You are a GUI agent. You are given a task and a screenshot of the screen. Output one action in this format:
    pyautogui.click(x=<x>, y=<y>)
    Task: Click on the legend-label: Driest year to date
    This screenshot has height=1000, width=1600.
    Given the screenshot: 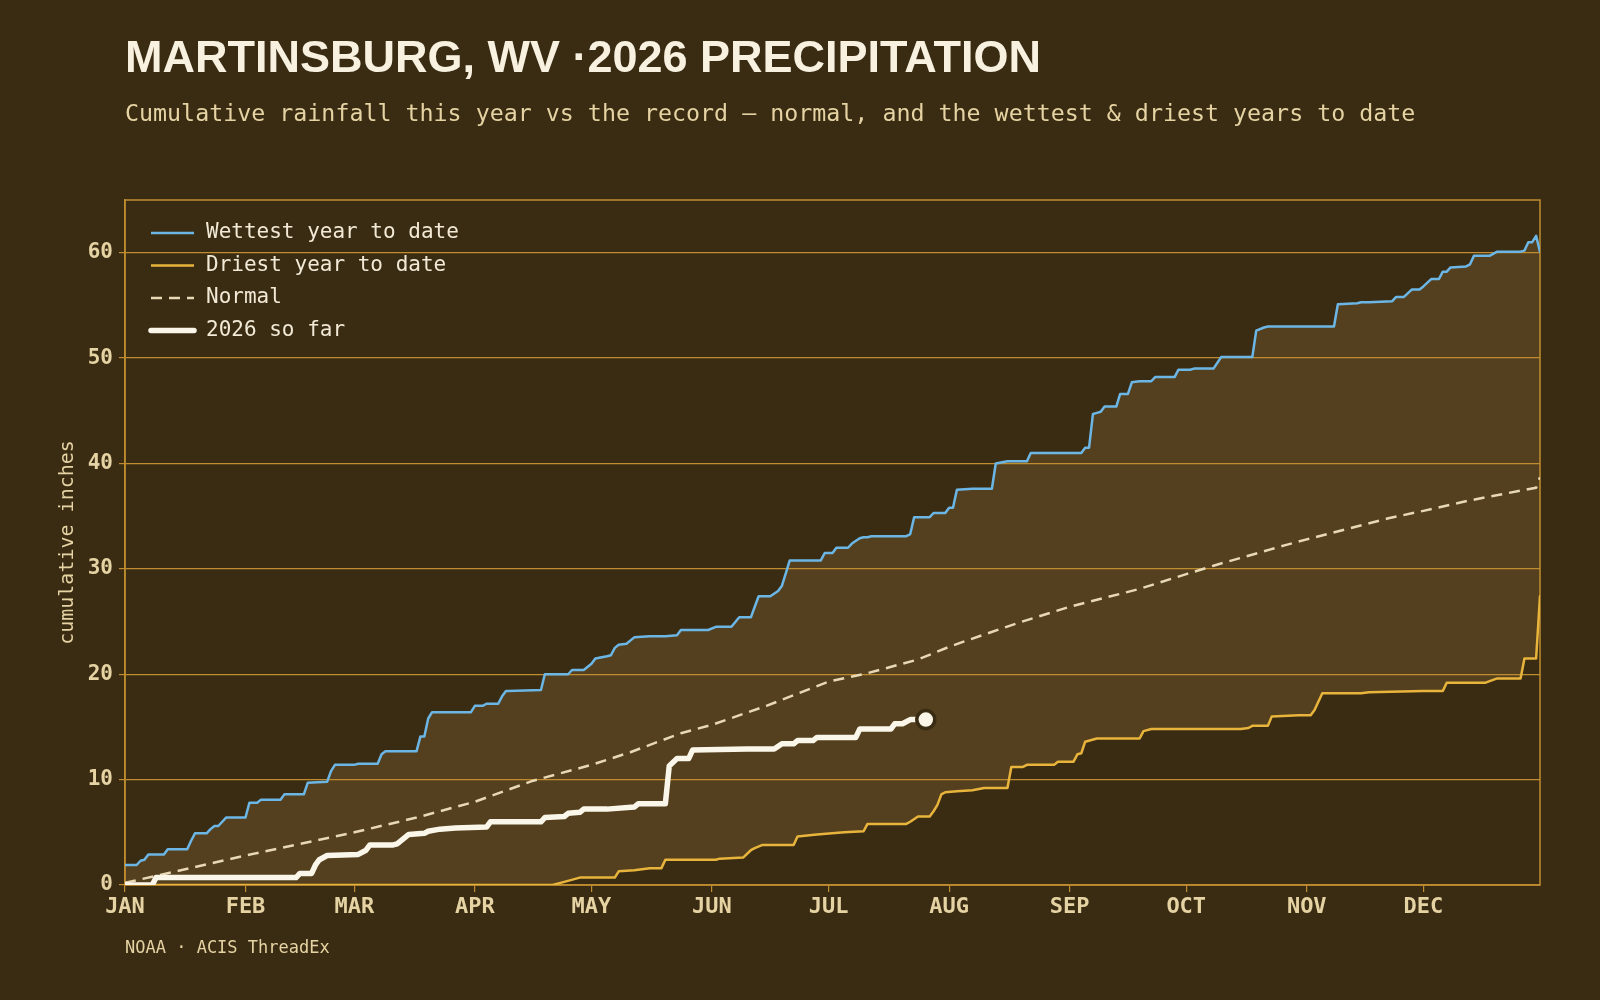 What is the action you would take?
    pyautogui.click(x=326, y=263)
    